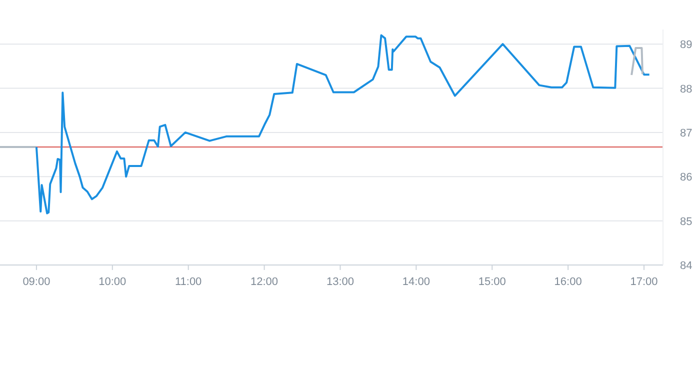 This screenshot has height=365, width=693. I want to click on x-tick-label: 10:00, so click(112, 282).